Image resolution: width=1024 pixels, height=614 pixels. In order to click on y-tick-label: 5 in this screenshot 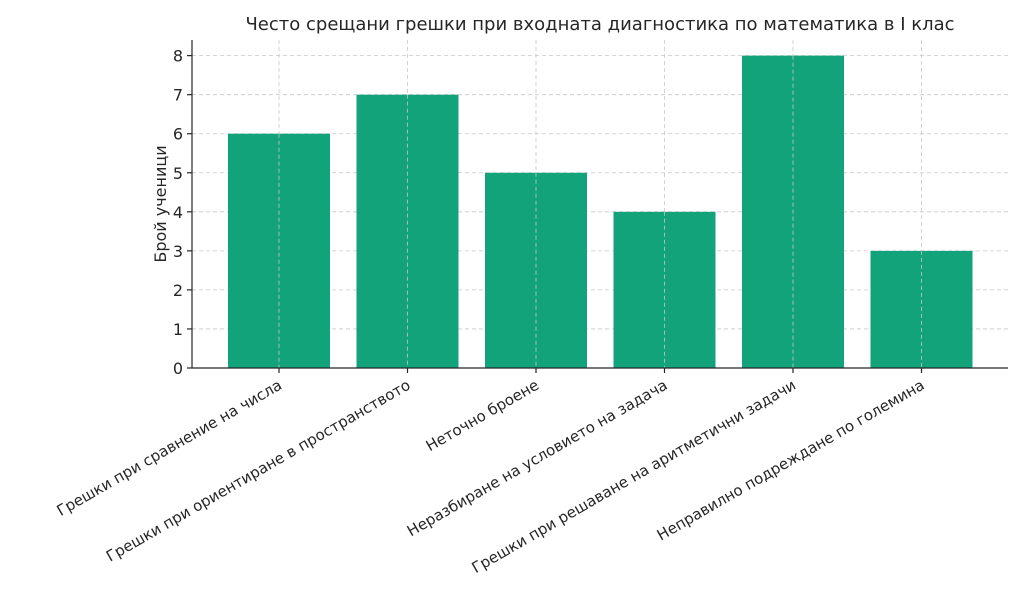, I will do `click(178, 173)`.